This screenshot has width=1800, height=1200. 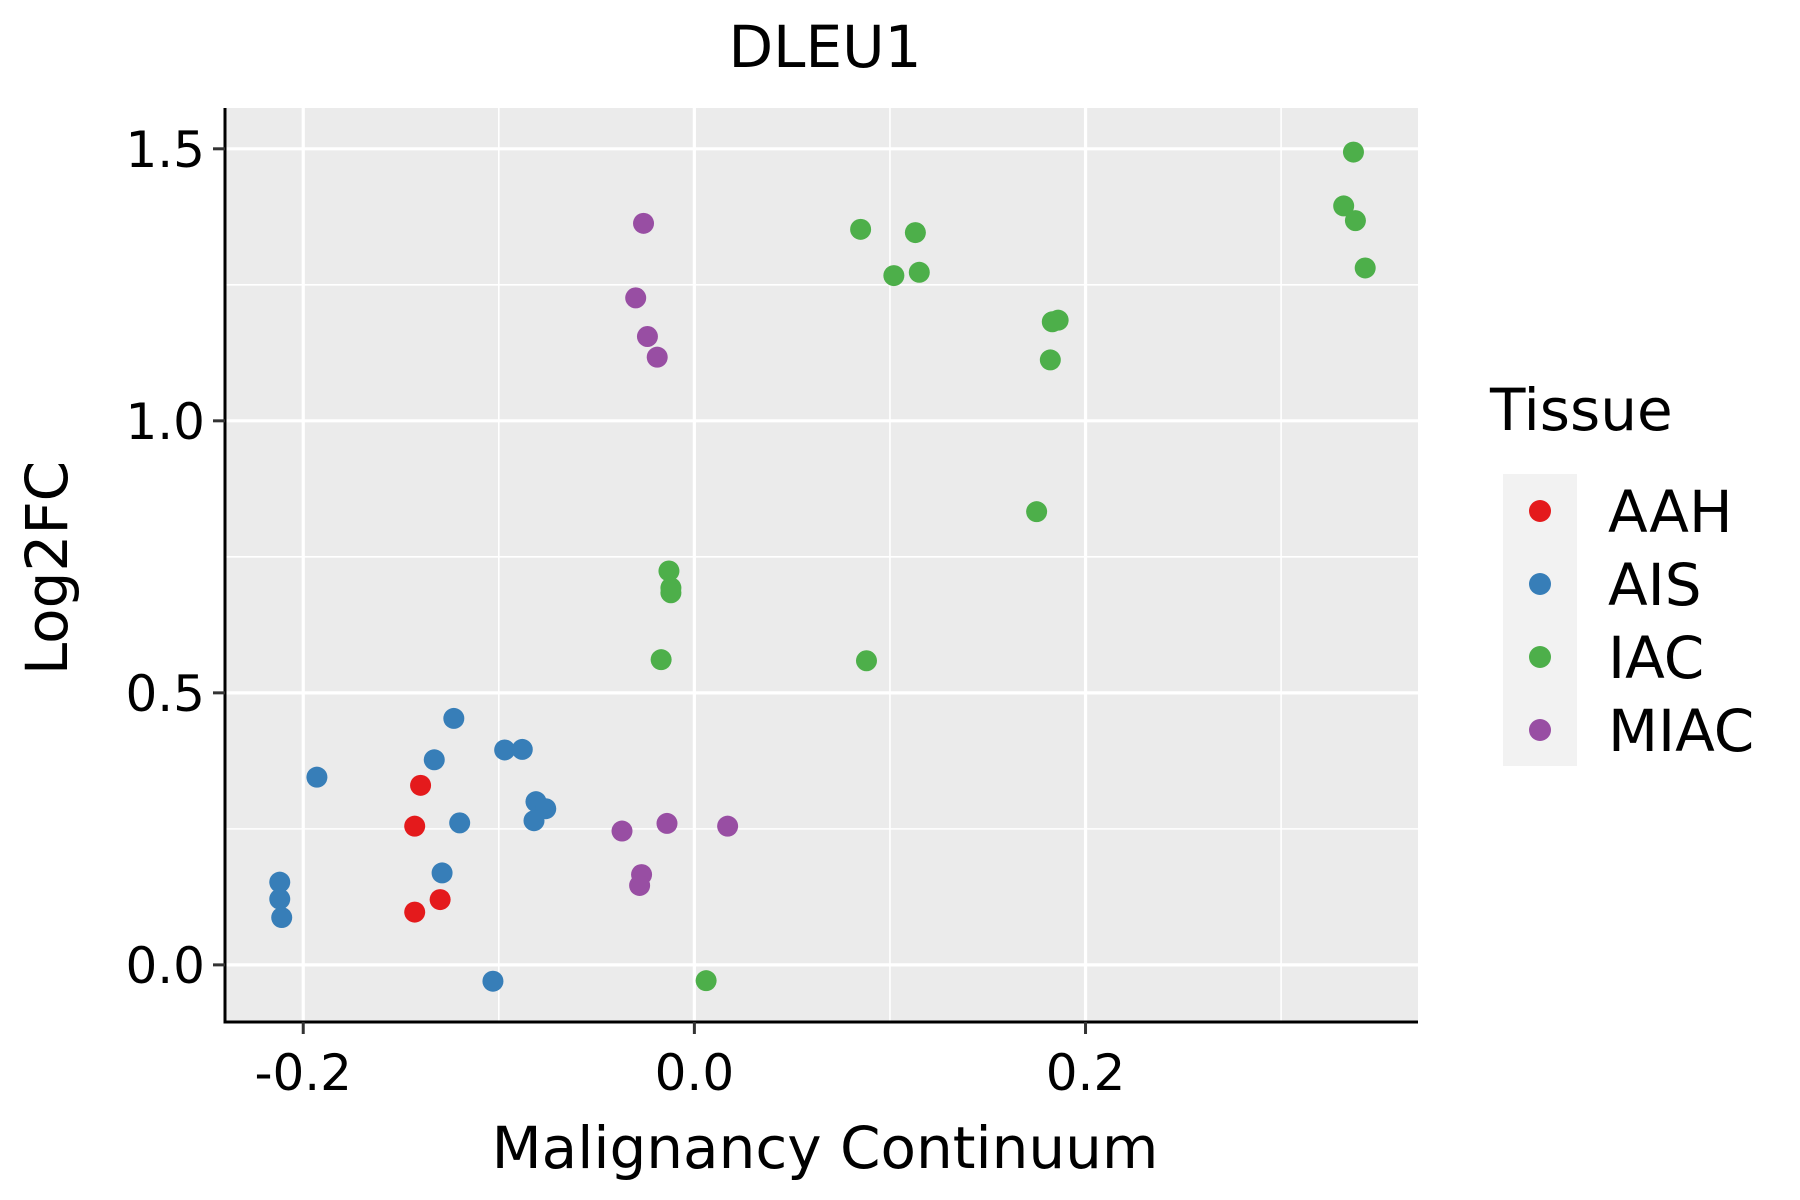 What do you see at coordinates (1681, 731) in the screenshot?
I see `legend-label-miac: MIAC` at bounding box center [1681, 731].